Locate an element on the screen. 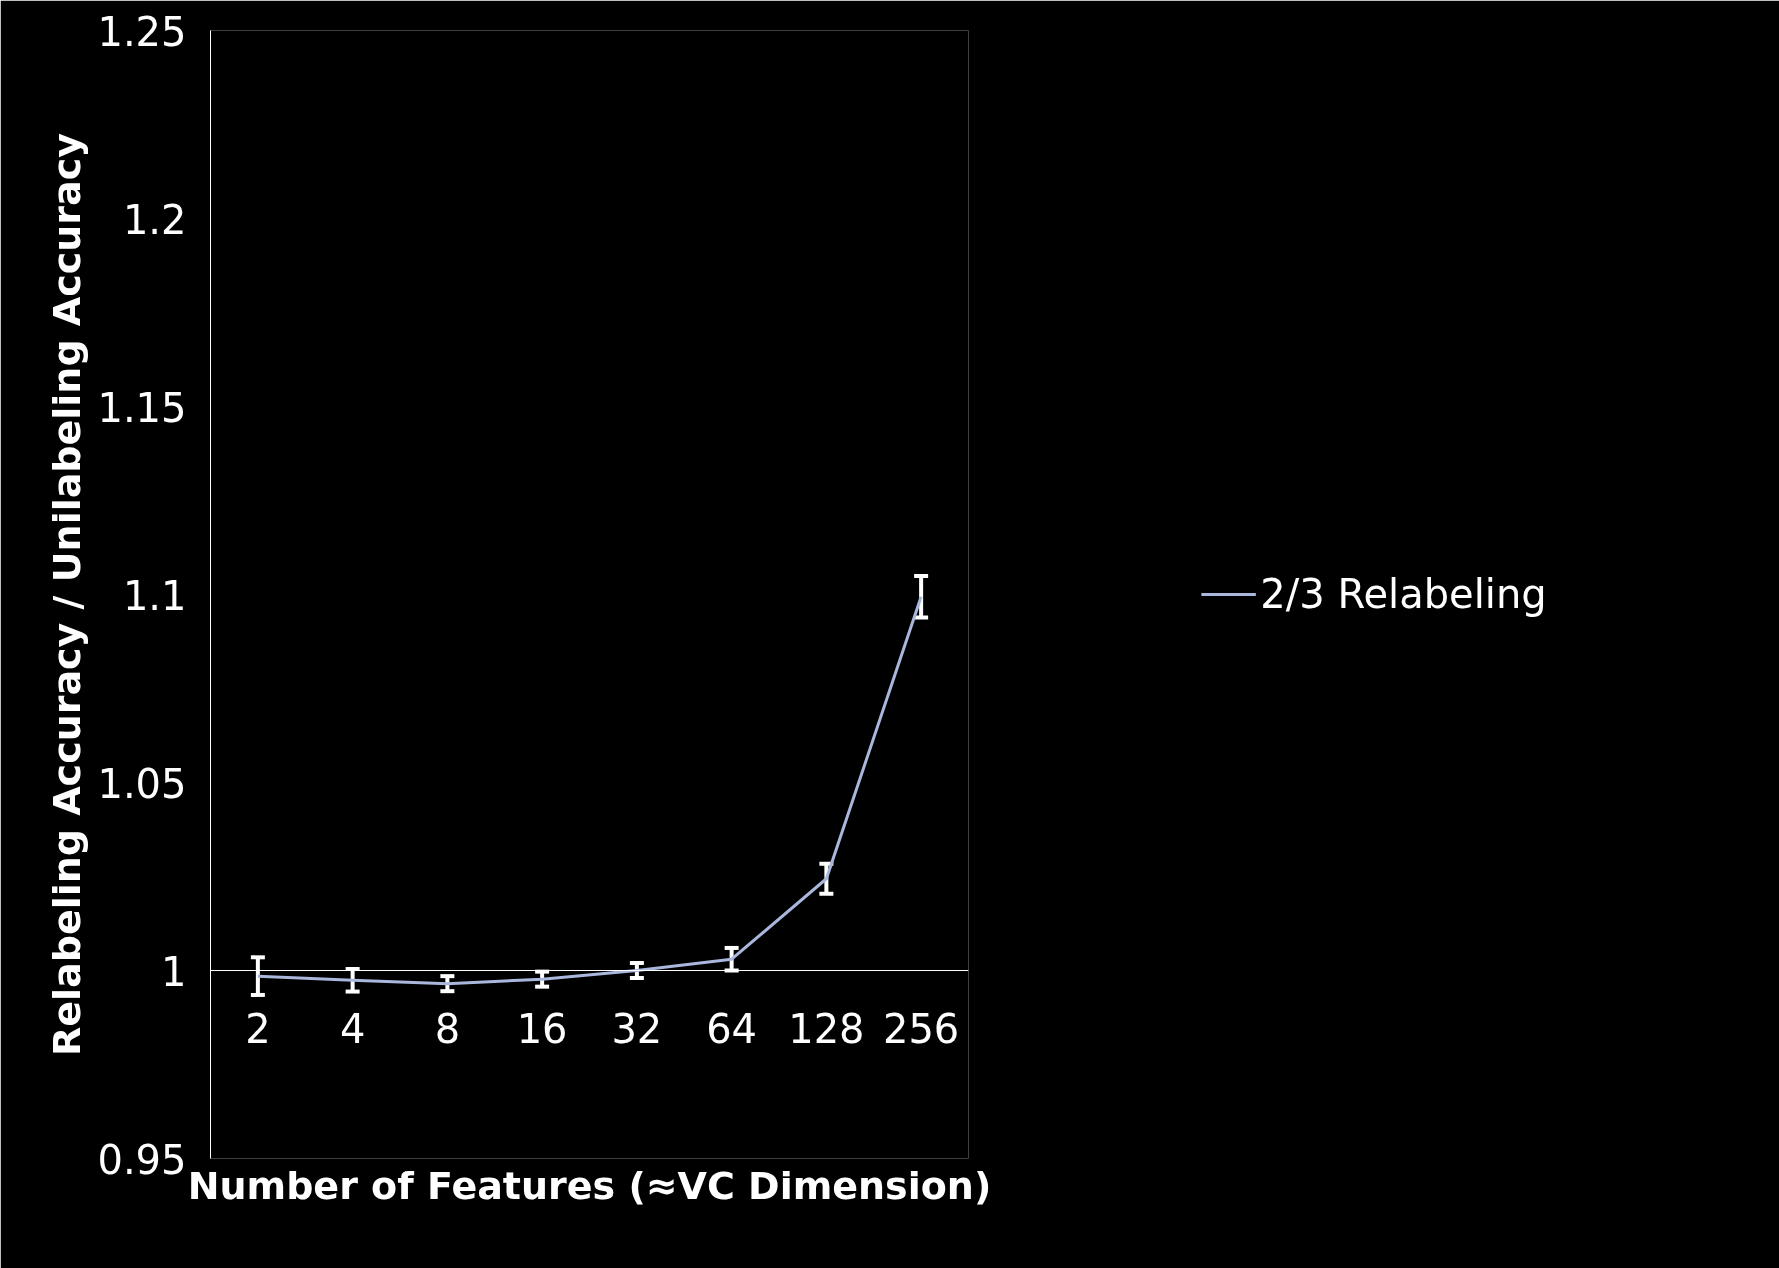 The image size is (1779, 1268). y-tick-label: 1.15 is located at coordinates (142, 407).